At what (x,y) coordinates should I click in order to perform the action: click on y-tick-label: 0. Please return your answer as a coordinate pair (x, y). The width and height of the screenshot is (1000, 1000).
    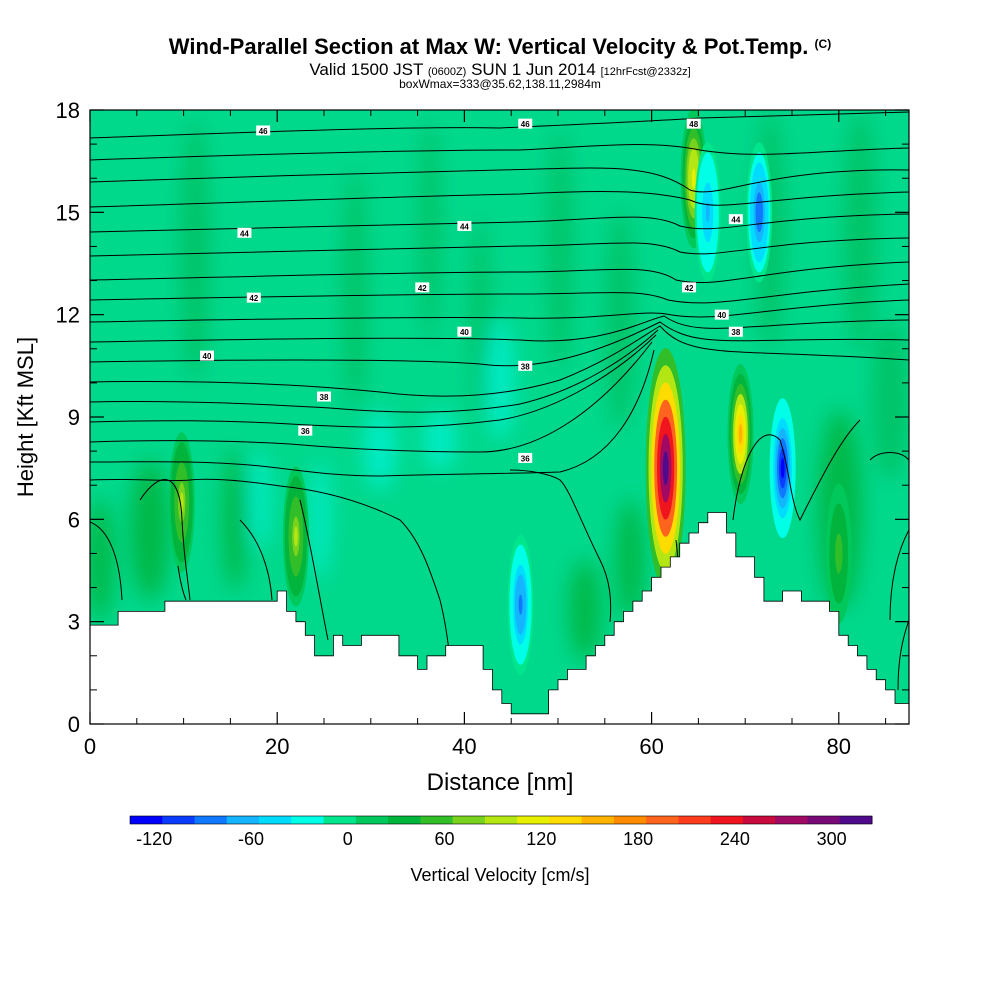
    Looking at the image, I should click on (74, 724).